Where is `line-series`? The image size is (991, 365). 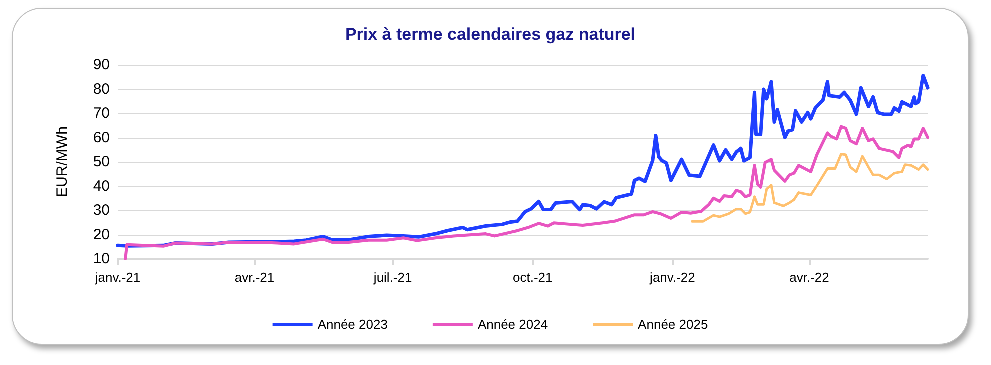 line-series is located at coordinates (810, 187).